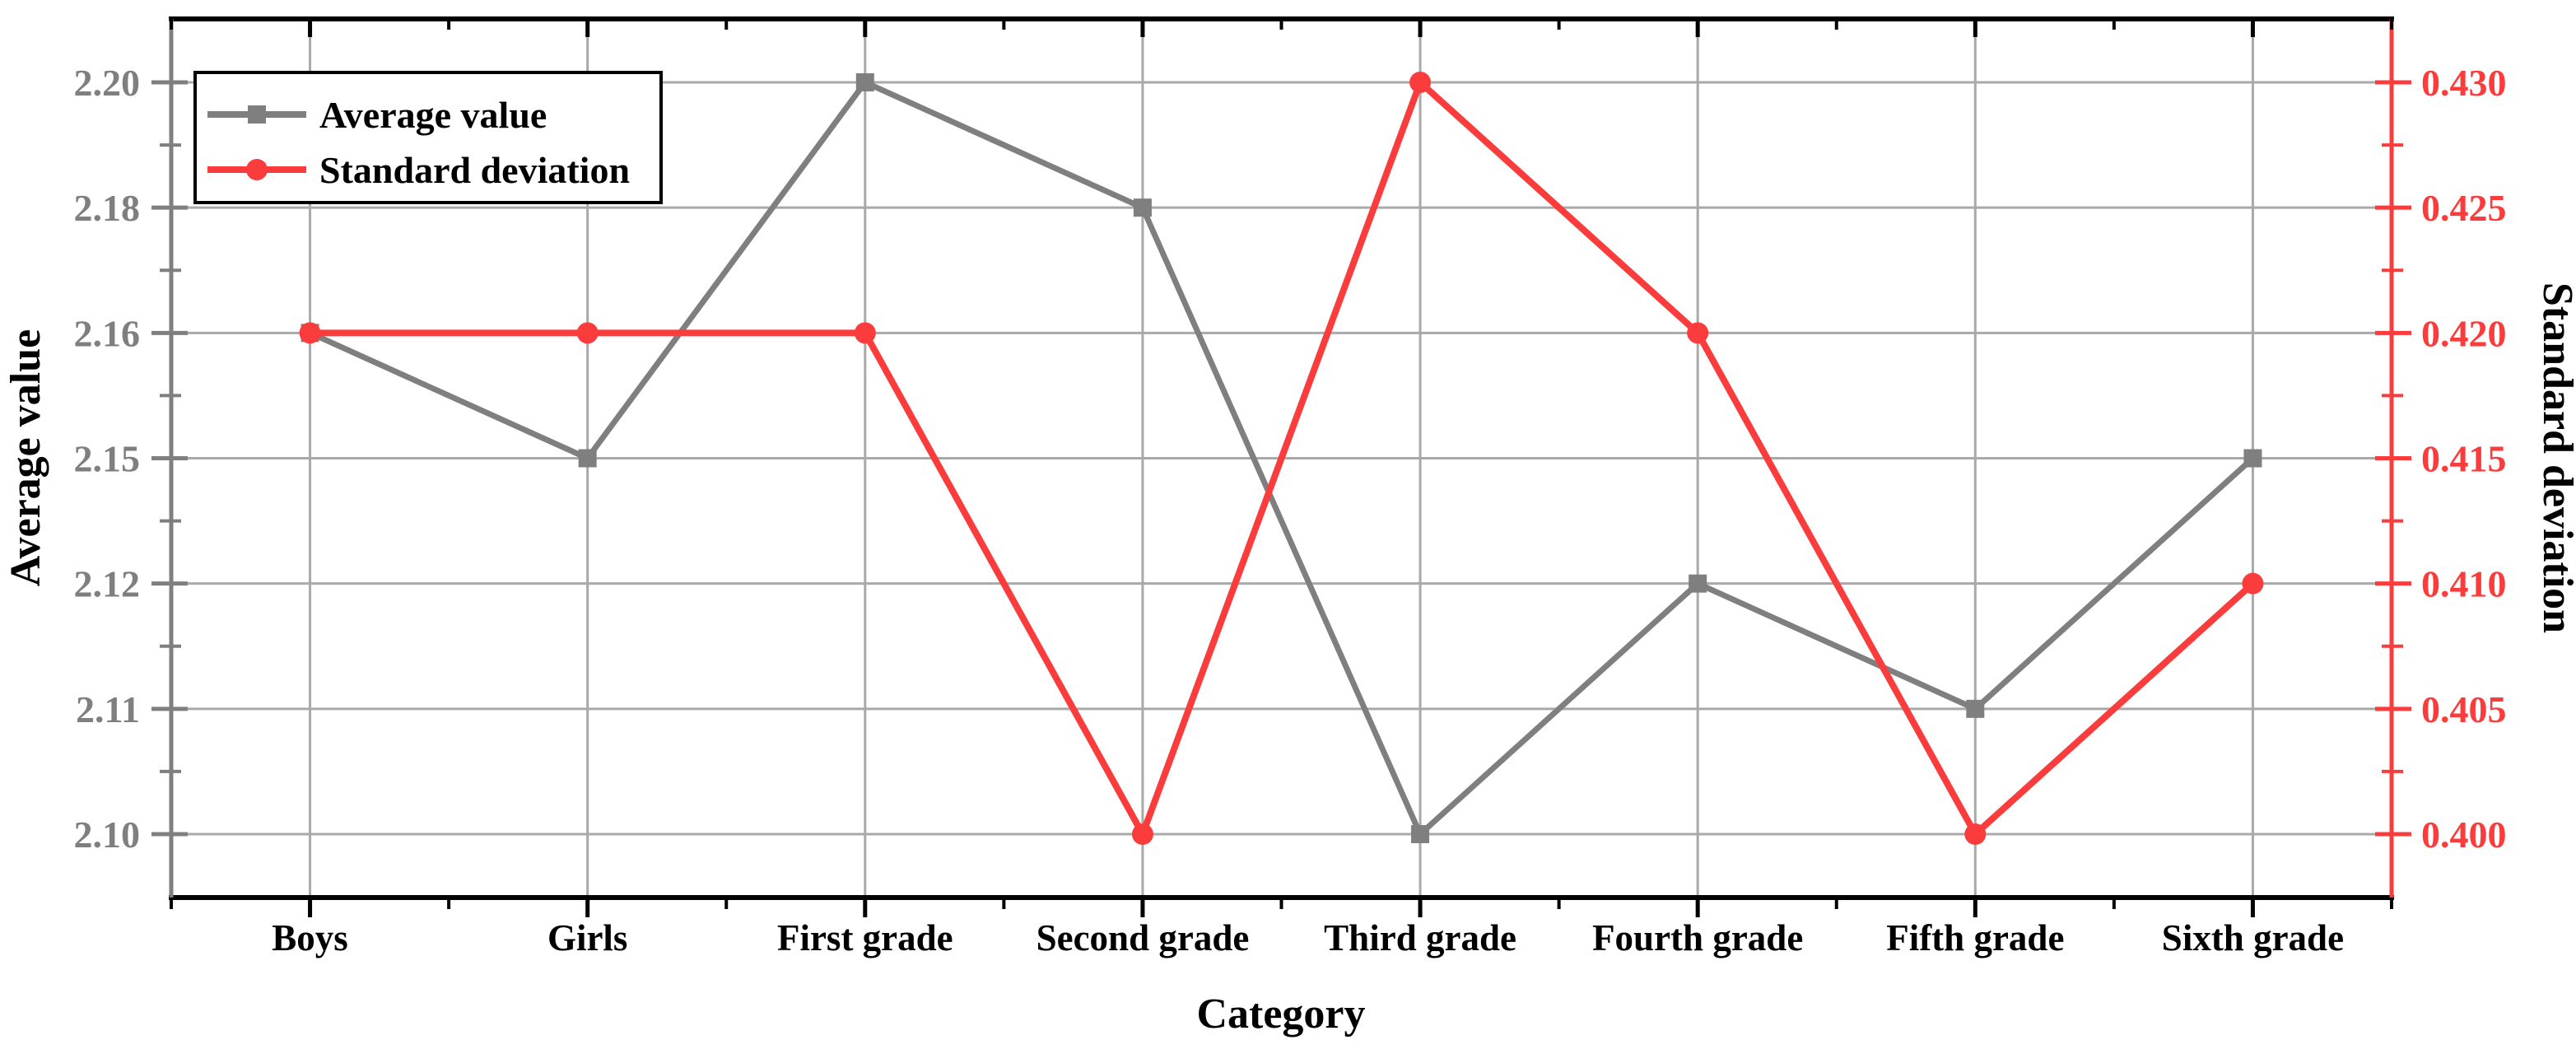 This screenshot has height=1054, width=2576. Describe the element at coordinates (310, 937) in the screenshot. I see `x-tick-label: Boys` at that location.